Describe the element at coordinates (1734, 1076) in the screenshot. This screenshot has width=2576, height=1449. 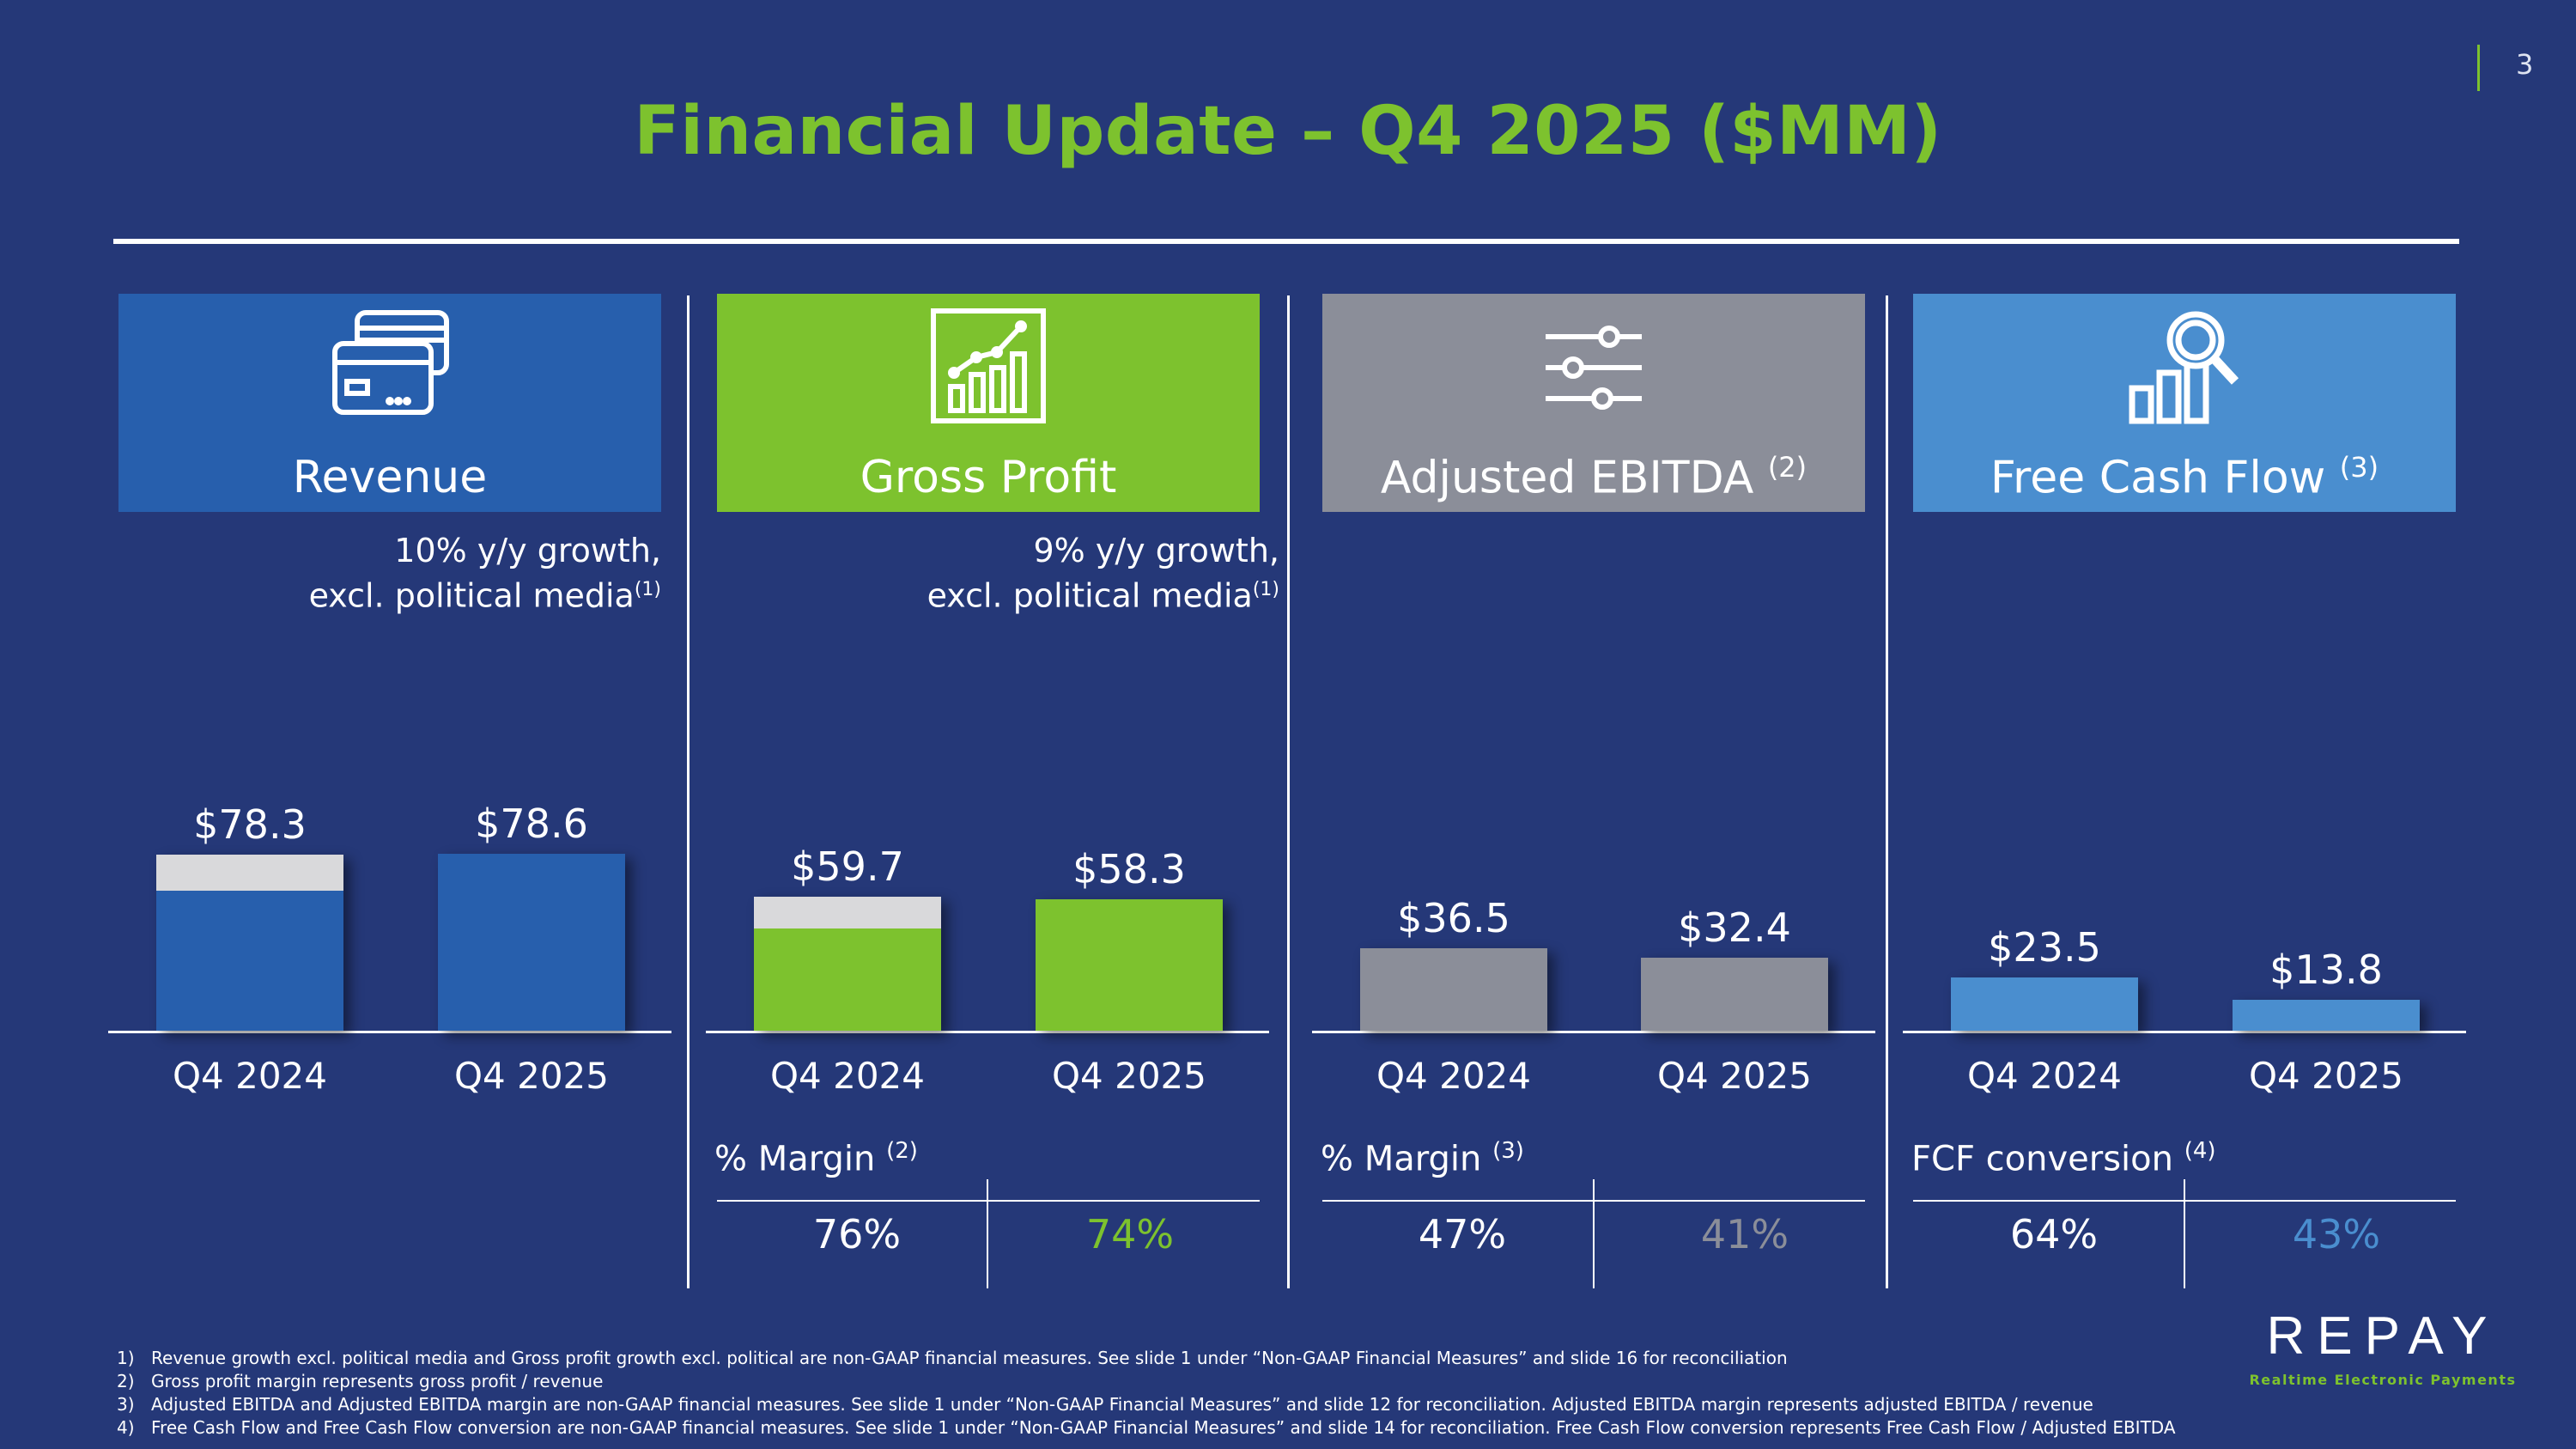
I see `adjusted-ebitda-category-label: Q4 2025` at that location.